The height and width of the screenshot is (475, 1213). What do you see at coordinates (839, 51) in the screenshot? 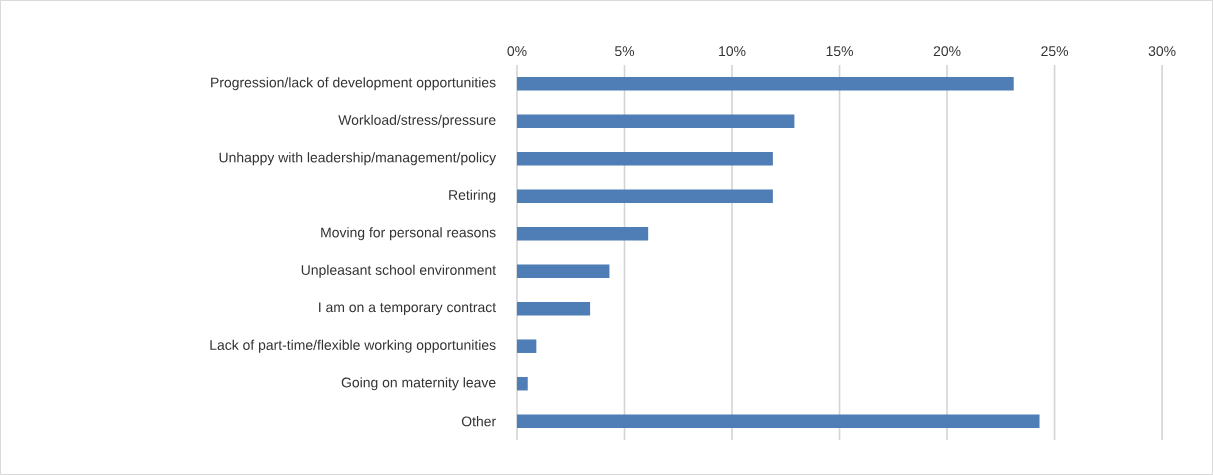
I see `x-tick-label: 15%` at bounding box center [839, 51].